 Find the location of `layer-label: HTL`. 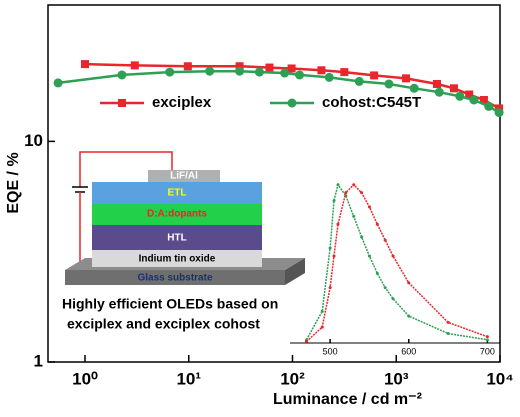

layer-label: HTL is located at coordinates (176, 238).